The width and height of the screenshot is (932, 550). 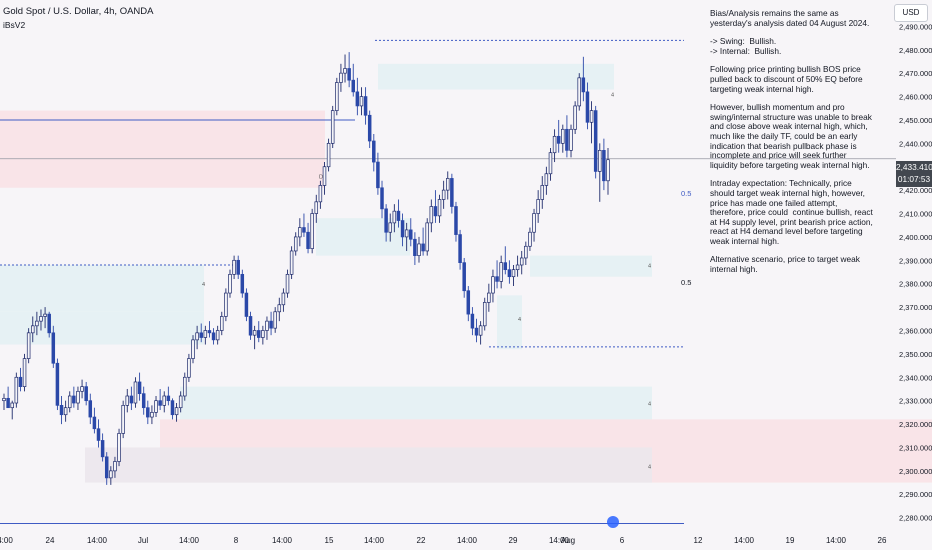 I want to click on last-price-tag: 2,433.410 01:07:53, so click(x=914, y=174).